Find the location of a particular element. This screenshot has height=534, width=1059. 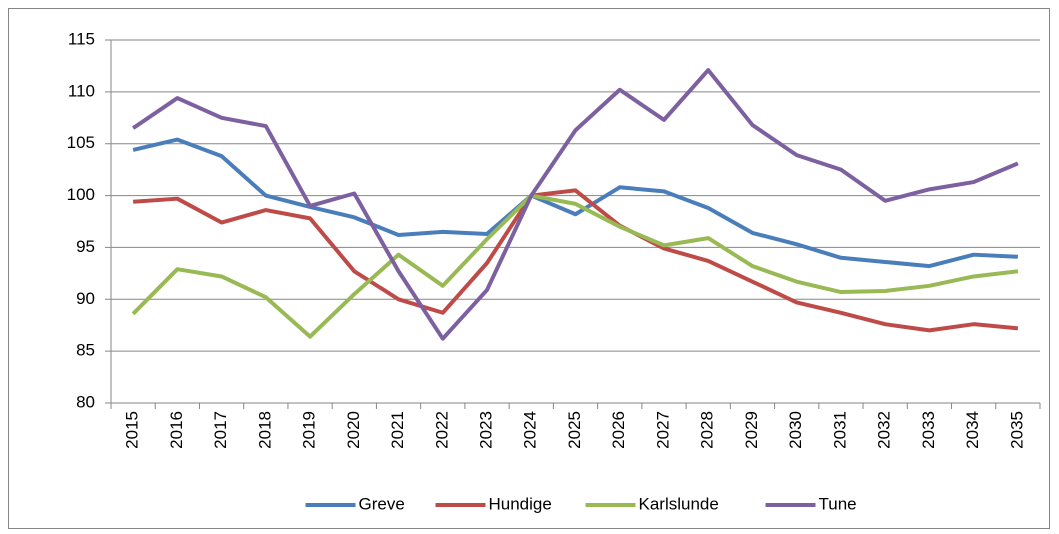

y-tick-label: 110 is located at coordinates (81, 90).